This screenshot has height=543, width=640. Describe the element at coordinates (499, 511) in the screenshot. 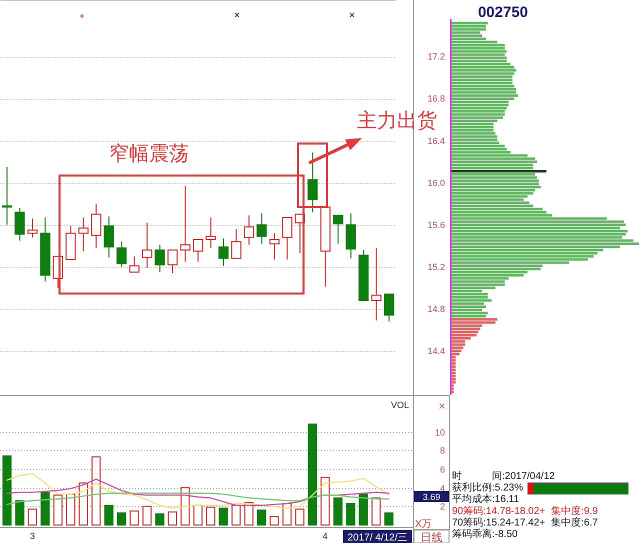

I see `text: 90筹码:14.78-18.02+` at that location.